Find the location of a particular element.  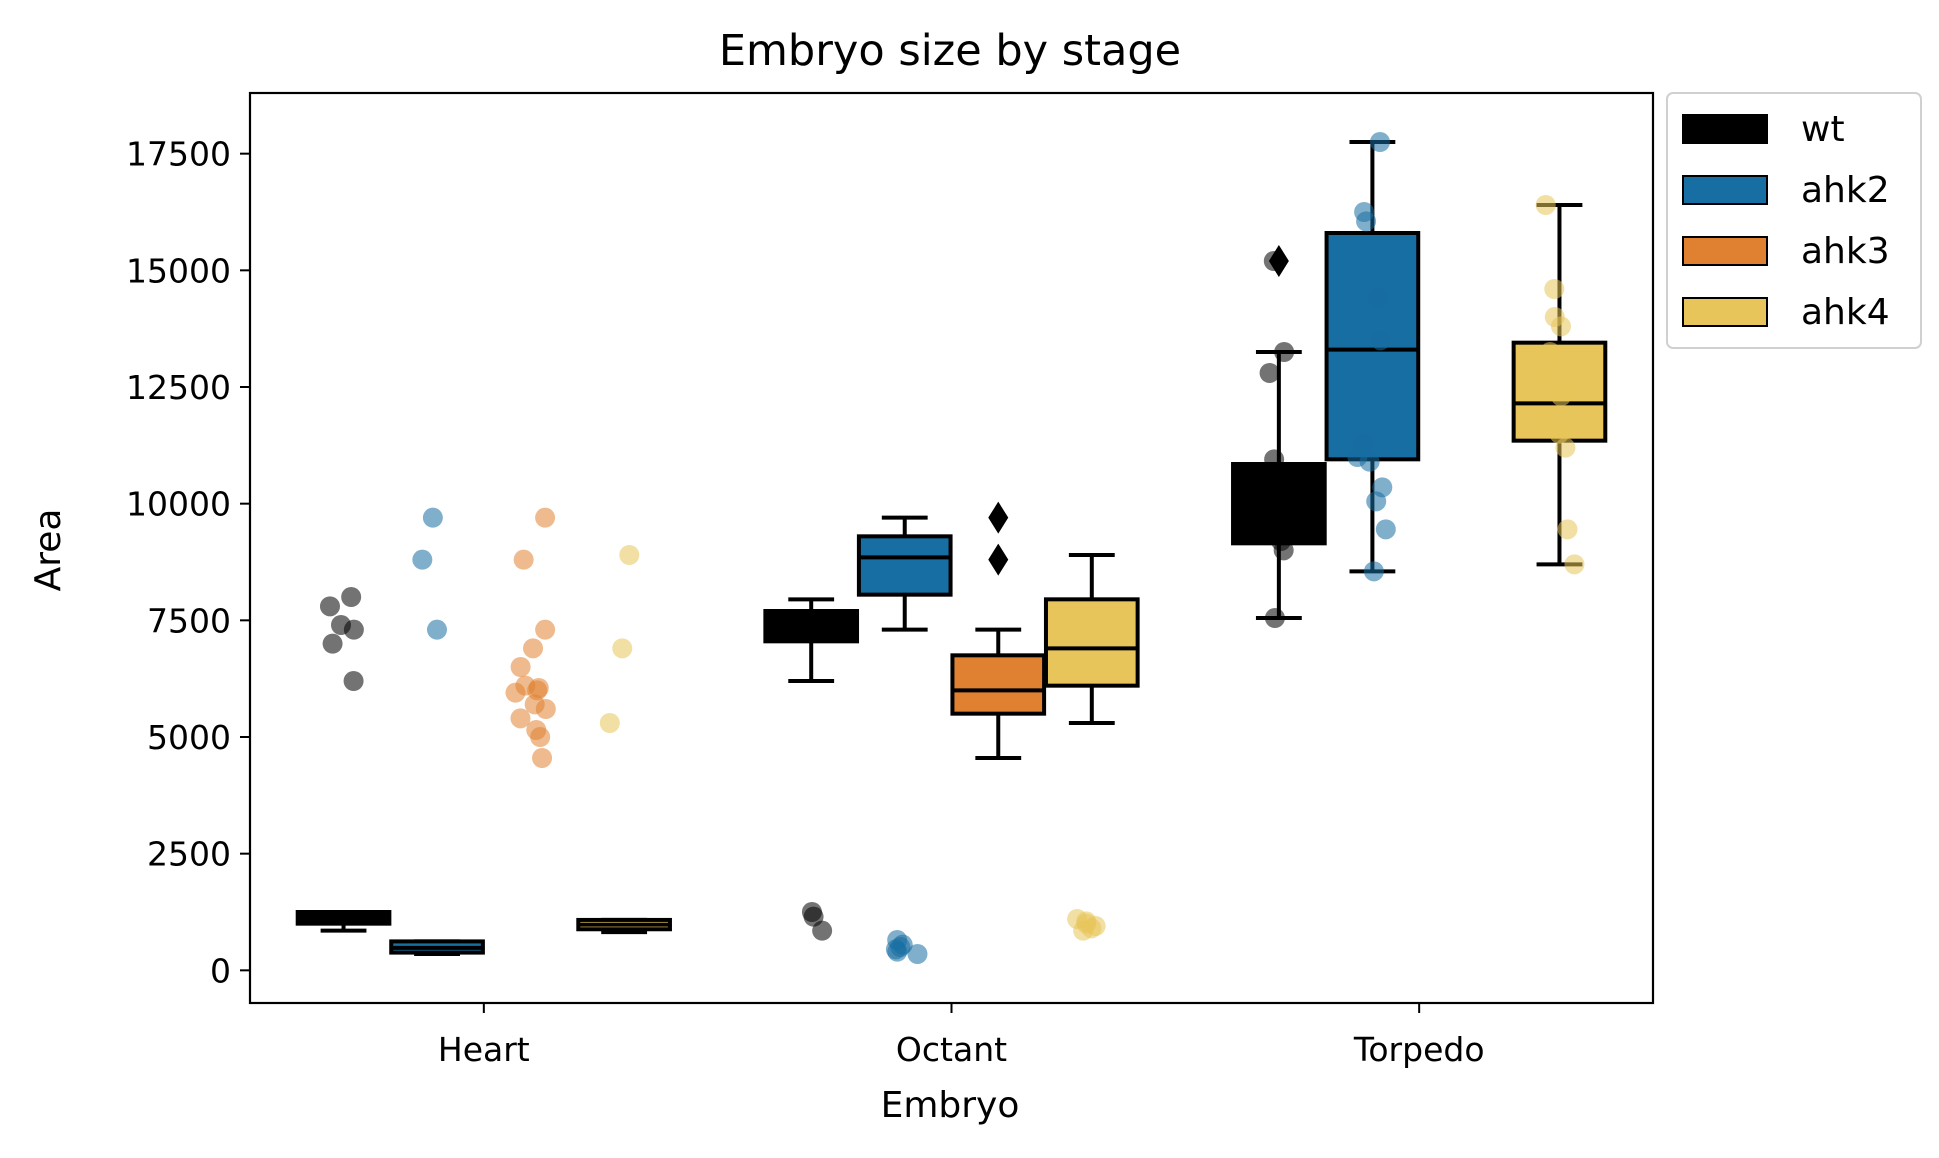

box-ahk3-octant is located at coordinates (998, 630).